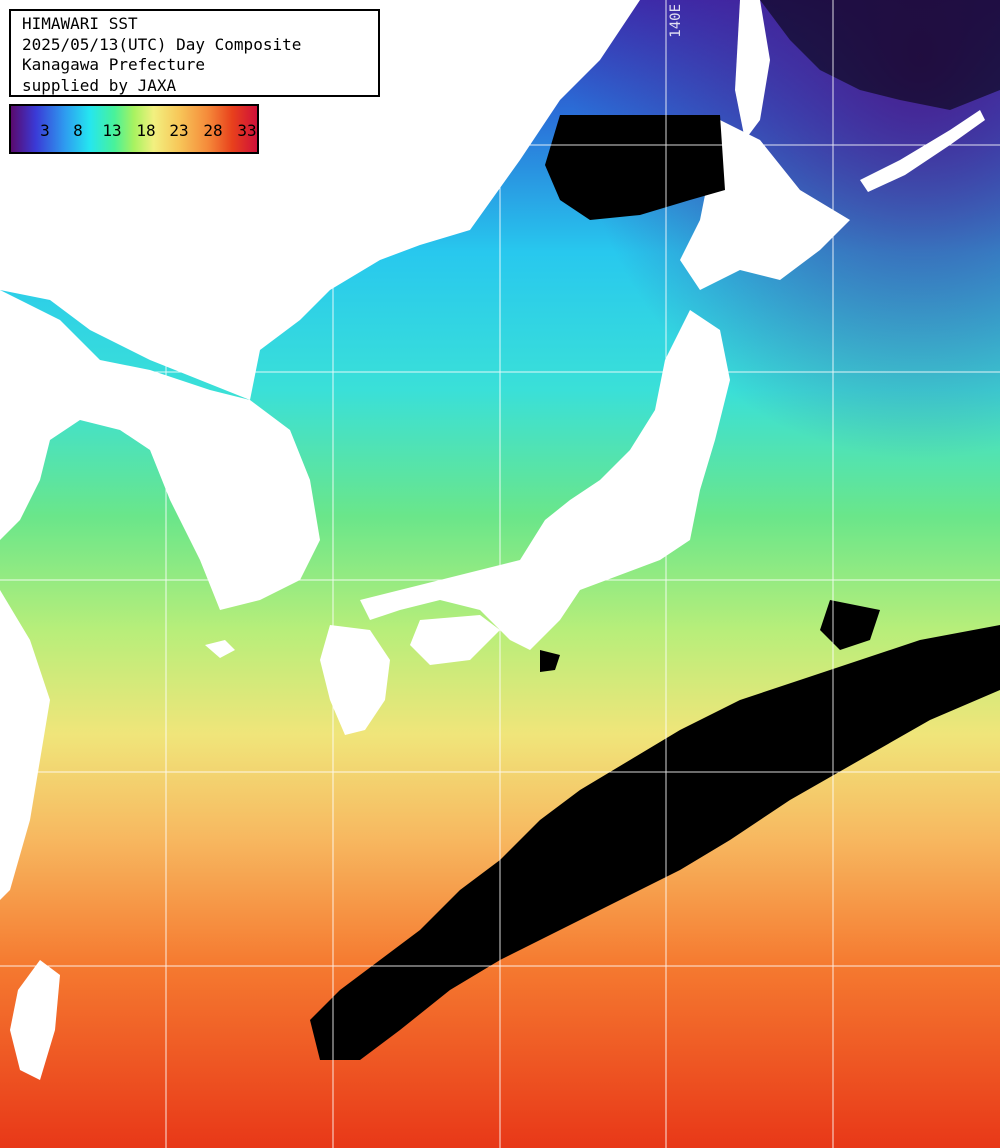  What do you see at coordinates (676, 21) in the screenshot?
I see `lon-label-140e: 140E` at bounding box center [676, 21].